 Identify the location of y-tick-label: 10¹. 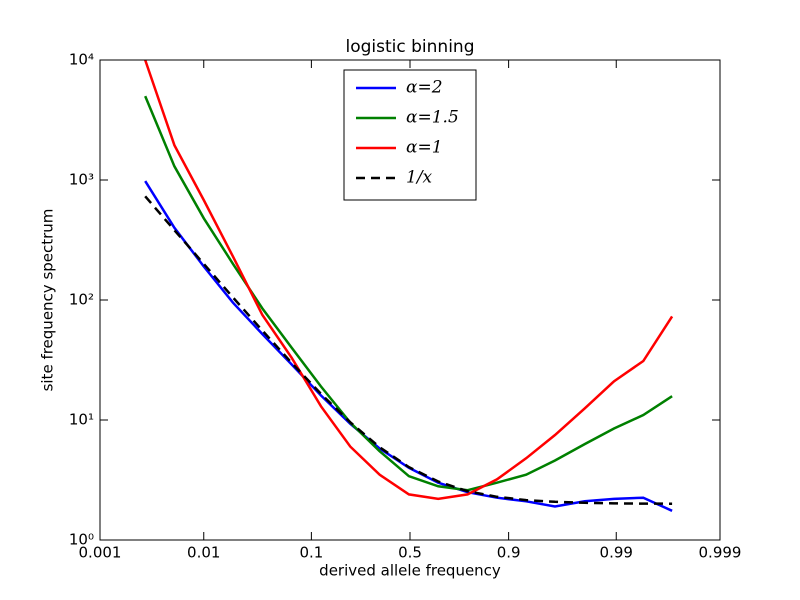
(81, 420).